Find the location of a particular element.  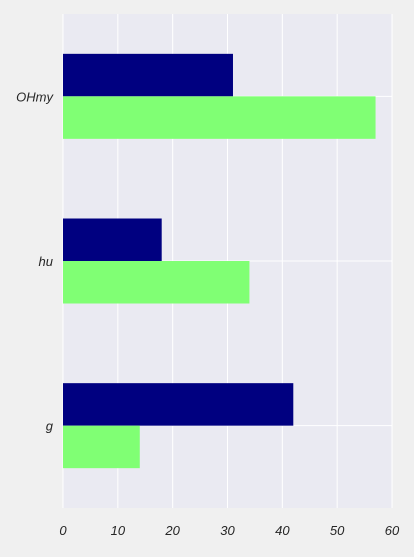

bar-series2-hu is located at coordinates (156, 282).